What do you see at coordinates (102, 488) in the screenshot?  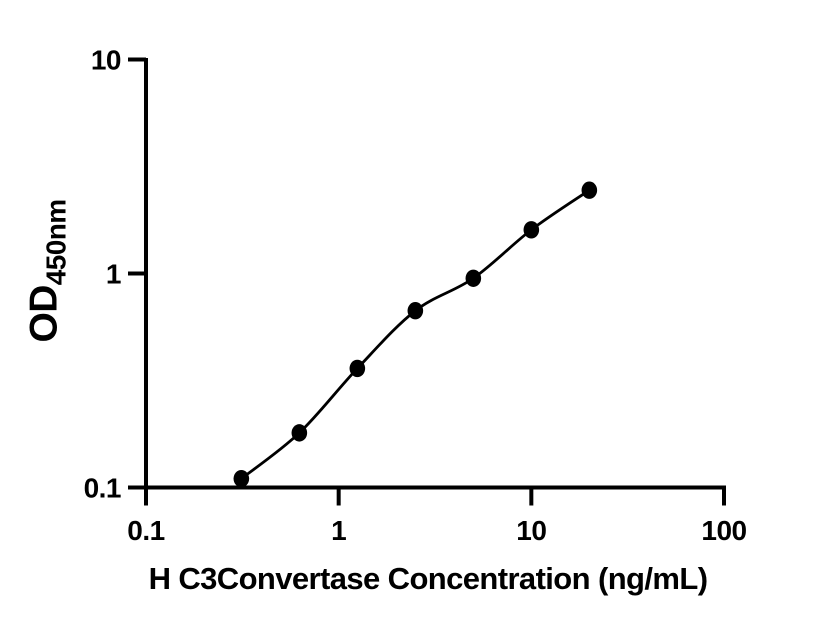 I see `y-tick-label: 0.1` at bounding box center [102, 488].